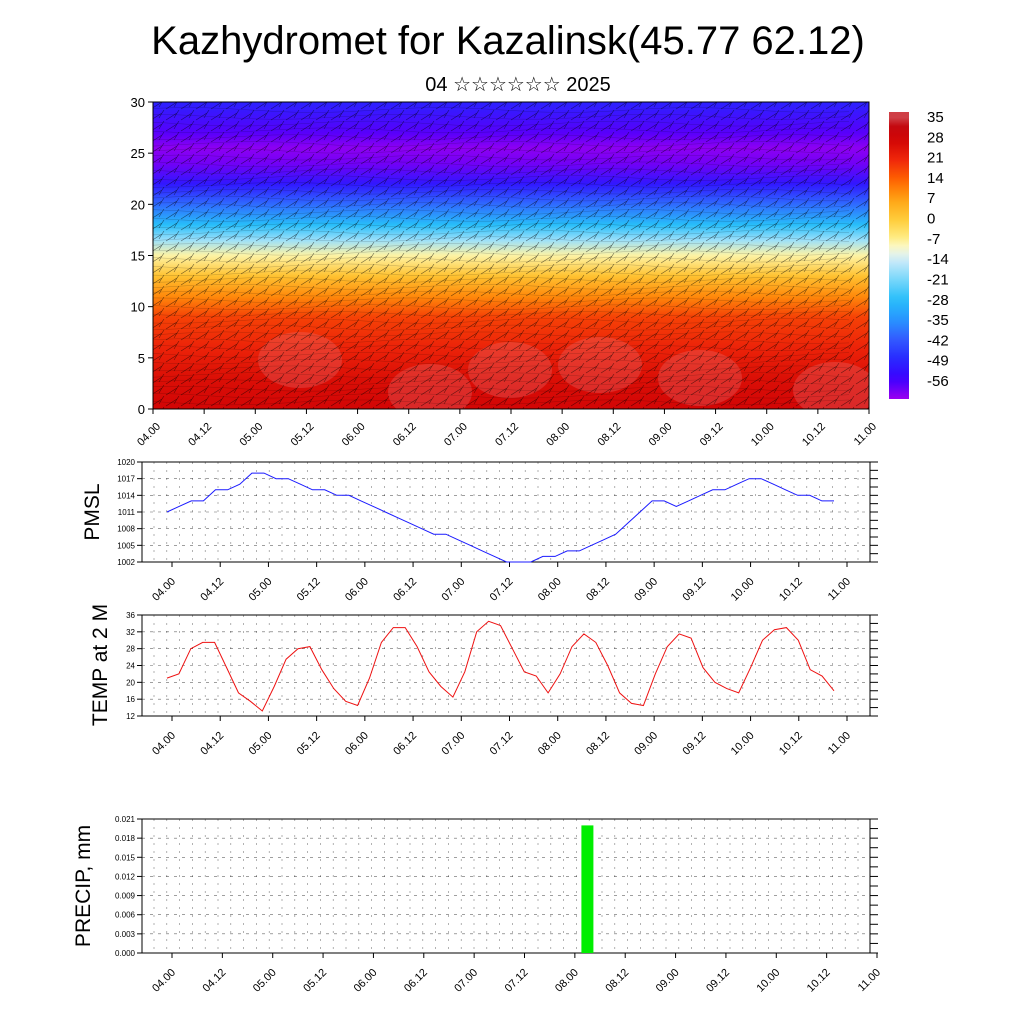 The height and width of the screenshot is (1024, 1024). Describe the element at coordinates (200, 435) in the screenshot. I see `cs-xtick-label: 04.12` at that location.